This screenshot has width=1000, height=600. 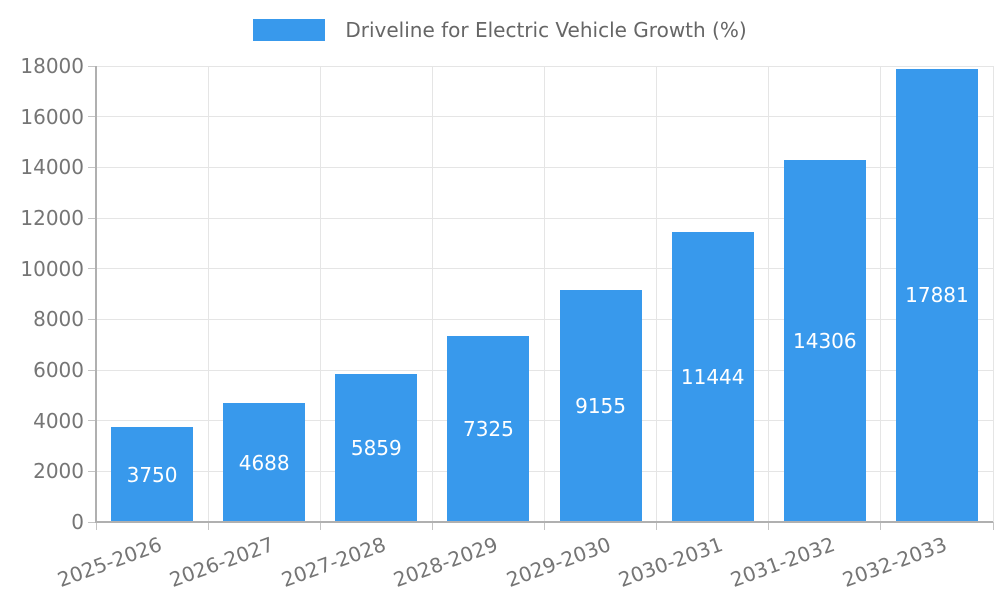 I want to click on bar: 3750, so click(x=152, y=474).